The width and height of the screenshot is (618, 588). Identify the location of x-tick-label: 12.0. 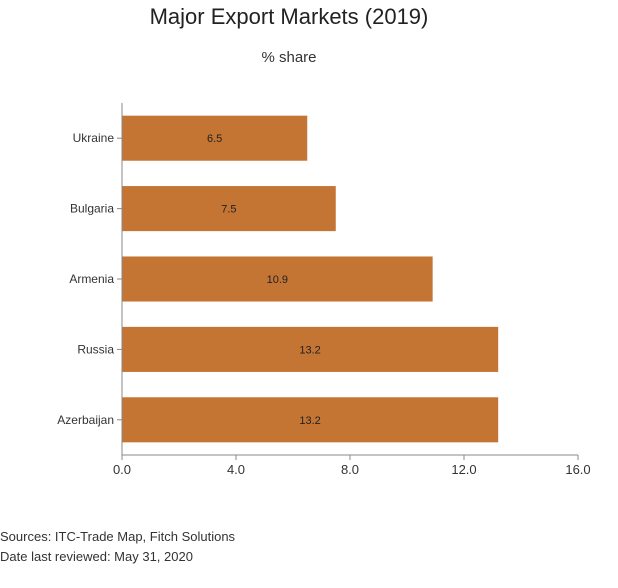
(463, 469).